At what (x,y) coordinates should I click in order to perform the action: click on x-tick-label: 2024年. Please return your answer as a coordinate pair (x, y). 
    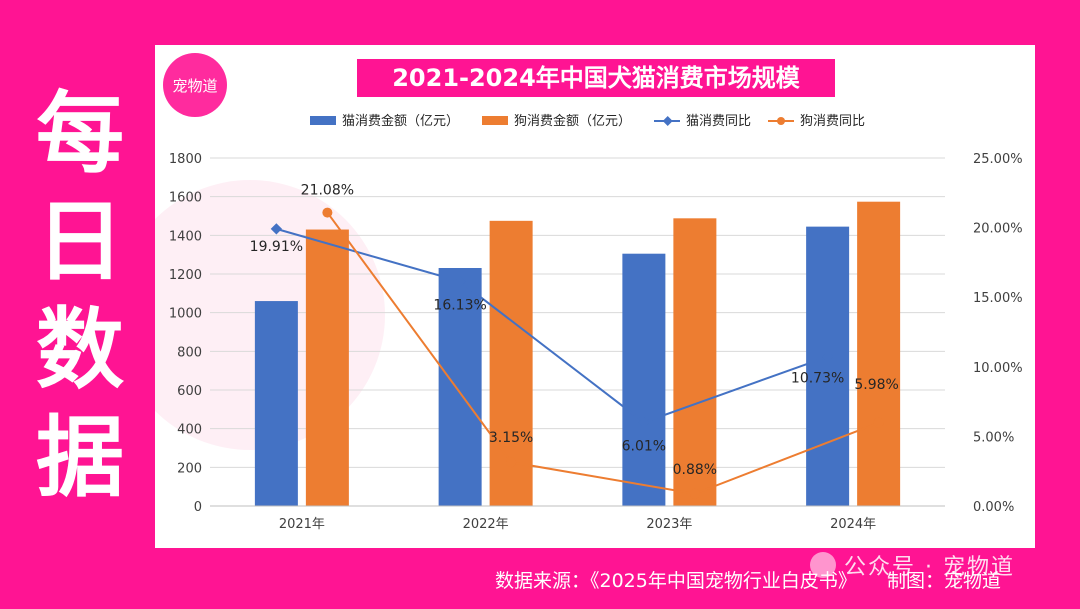
    Looking at the image, I should click on (853, 524).